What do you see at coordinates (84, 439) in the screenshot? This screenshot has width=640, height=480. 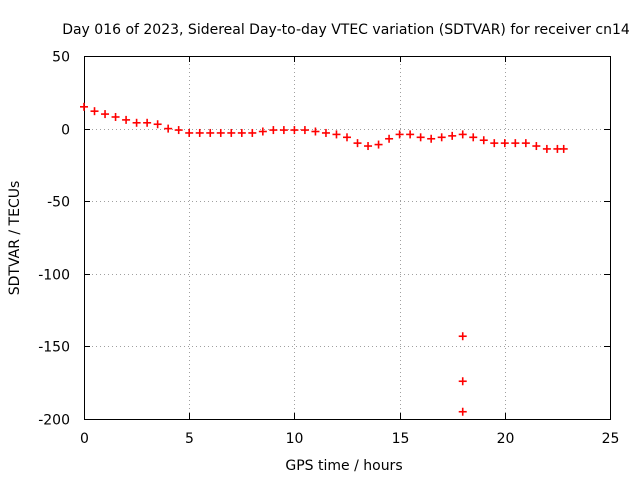 I see `x-tick-label: 0` at bounding box center [84, 439].